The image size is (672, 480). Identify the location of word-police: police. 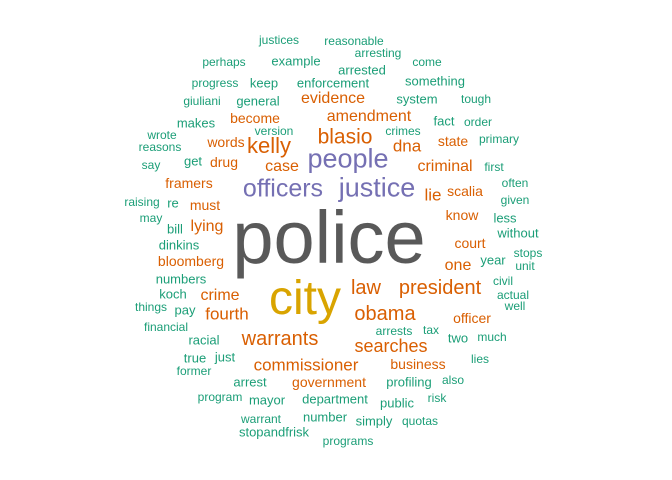
(329, 237).